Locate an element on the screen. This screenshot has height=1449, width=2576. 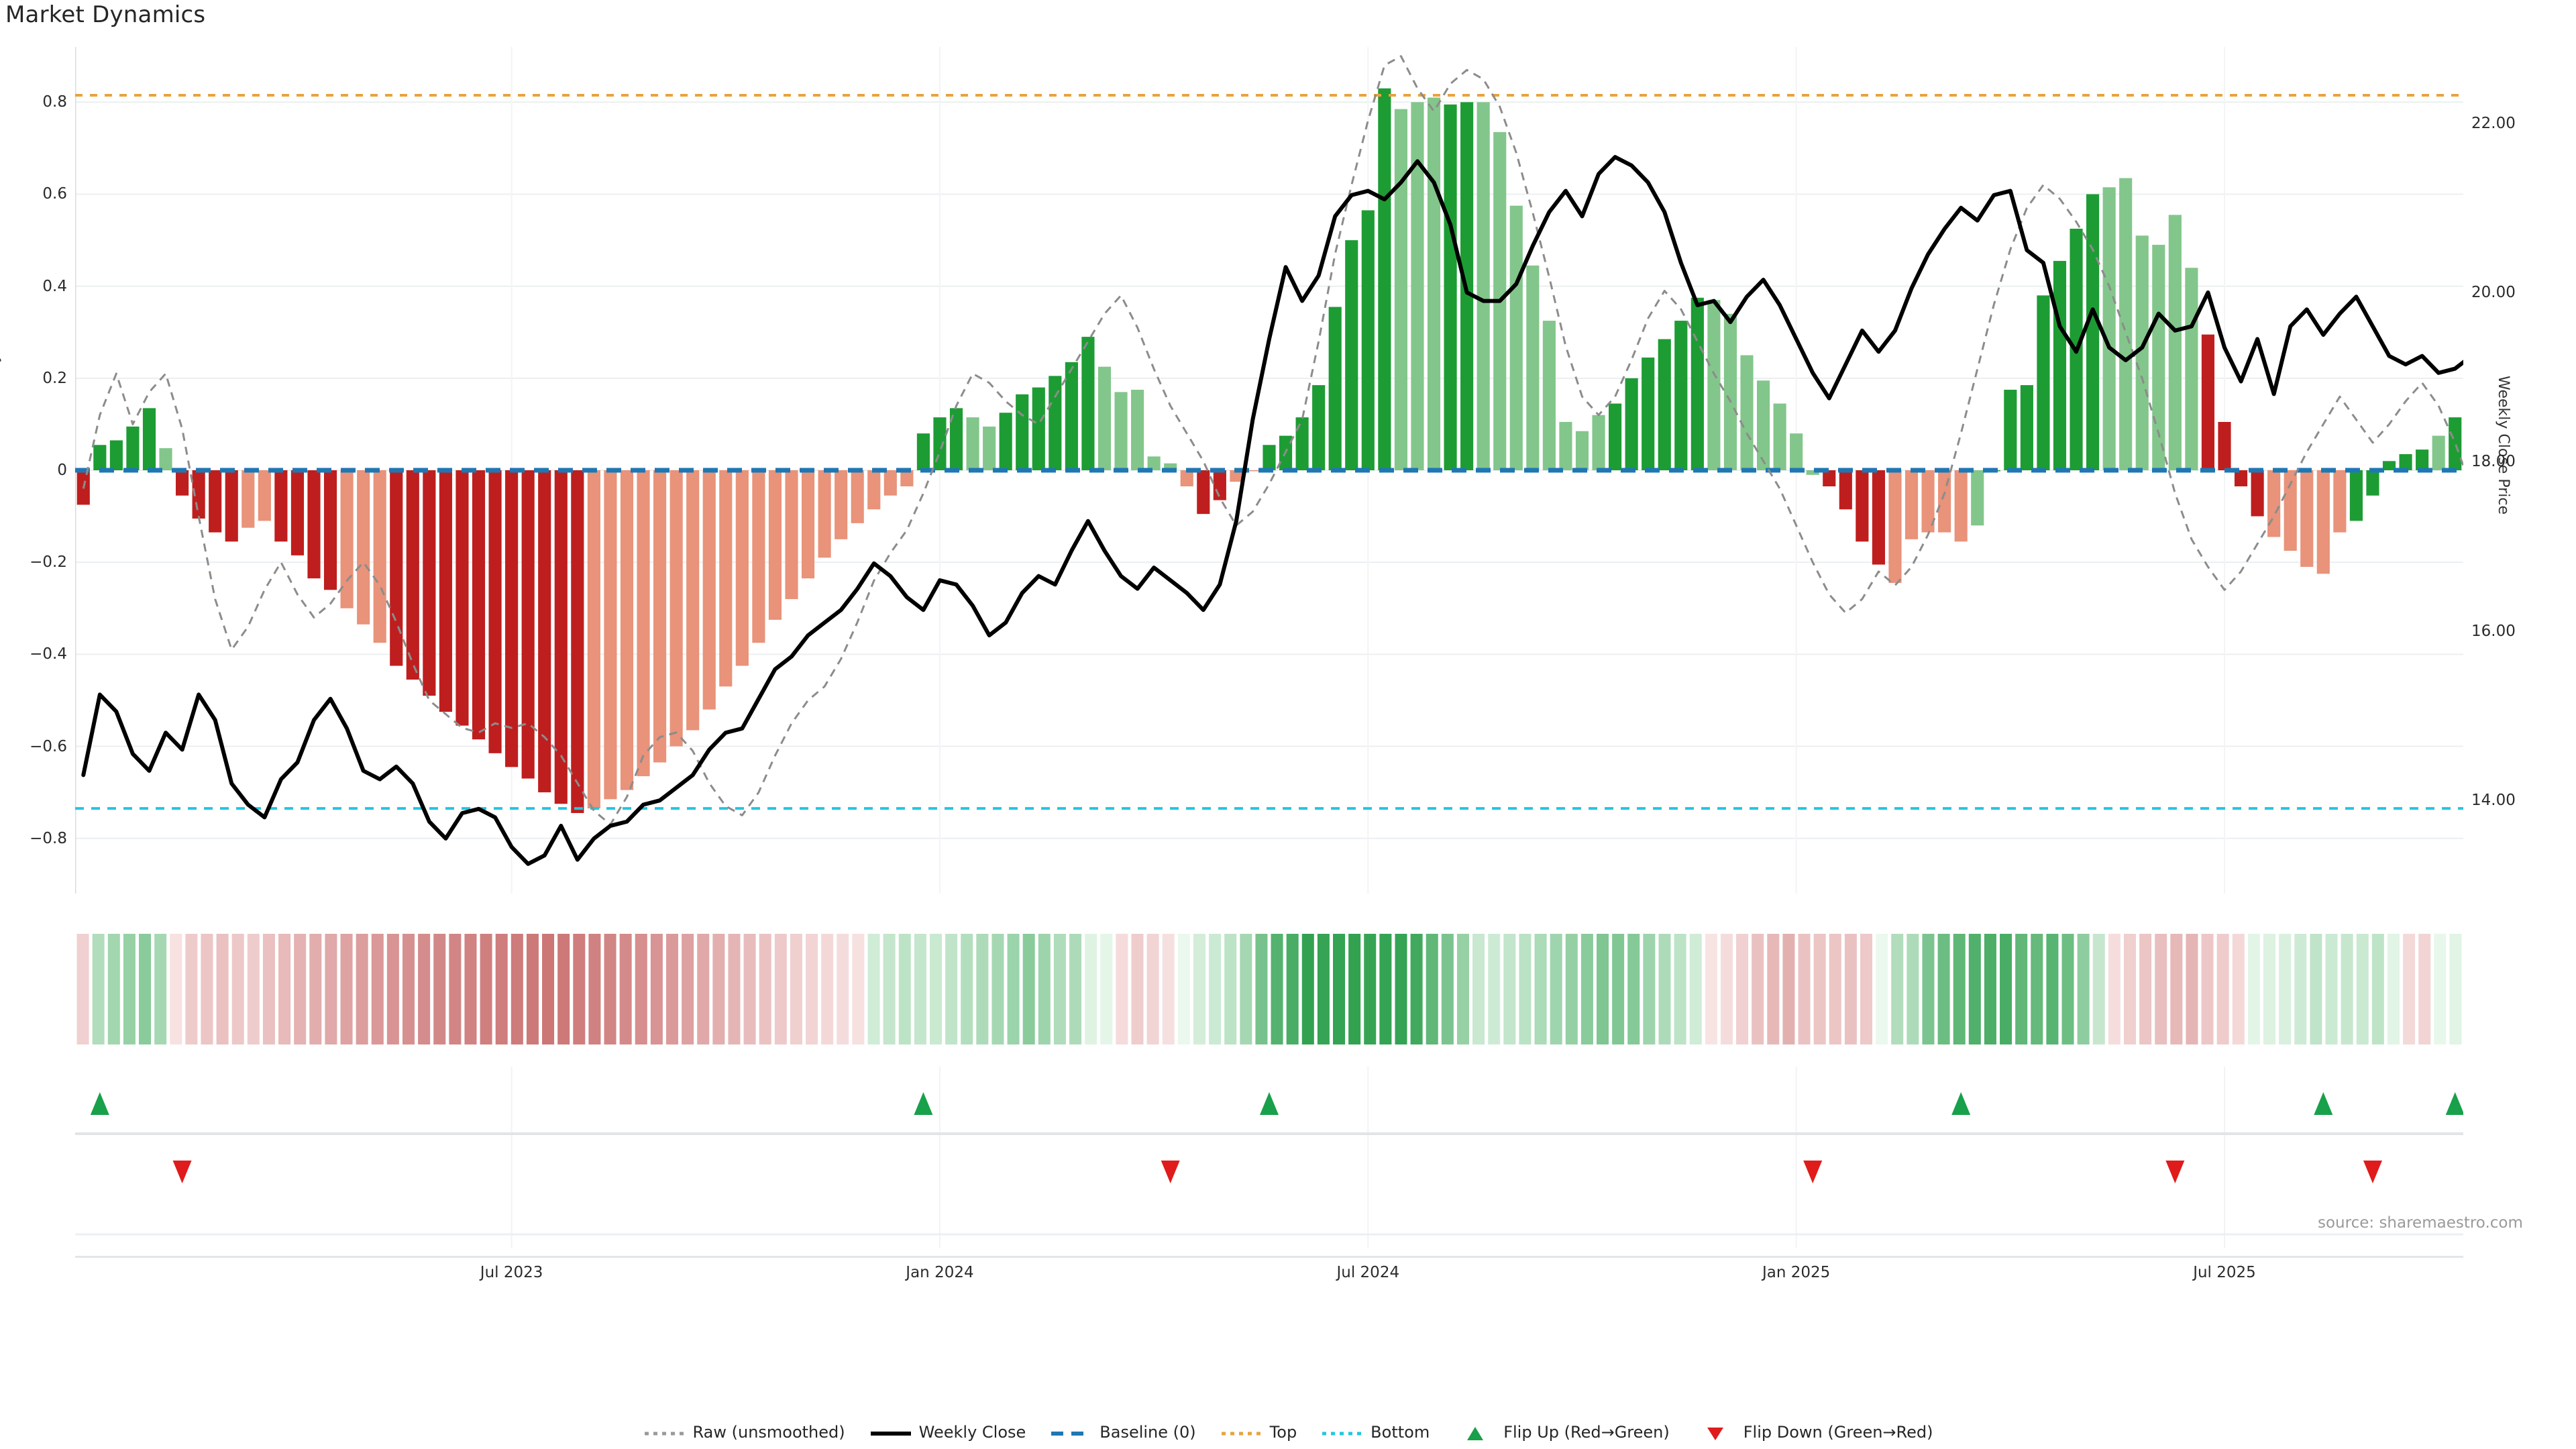
legend-item: Bottom is located at coordinates (1375, 1432).